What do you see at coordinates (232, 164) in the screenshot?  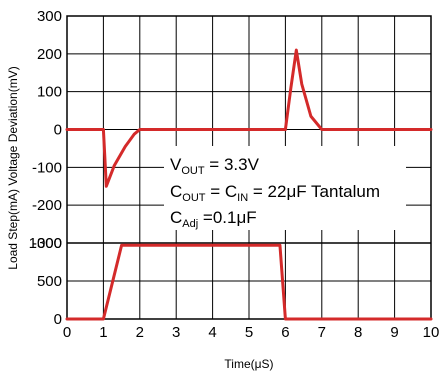 I see `annotation-text: = 3.3V` at bounding box center [232, 164].